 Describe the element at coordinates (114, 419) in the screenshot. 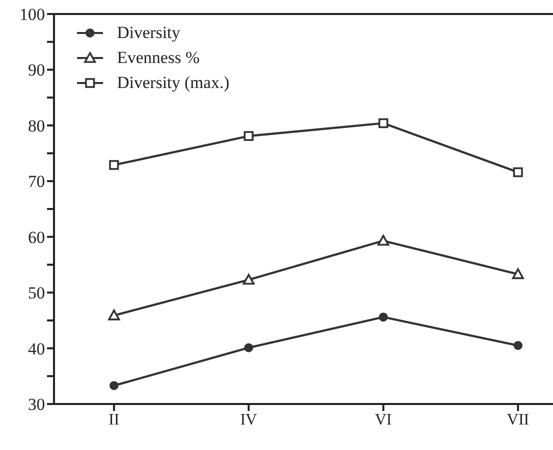

I see `x-tick-label: II` at that location.